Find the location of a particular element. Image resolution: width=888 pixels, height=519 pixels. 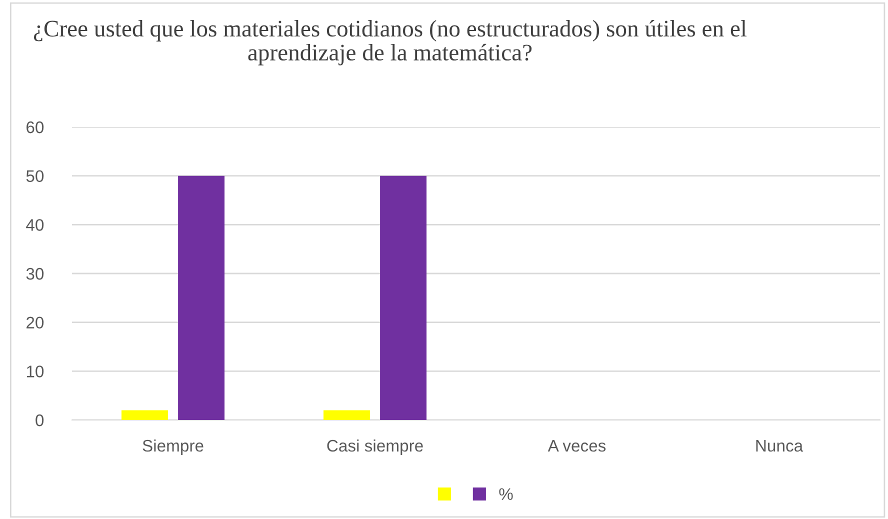

x-tick-label: Nunca is located at coordinates (780, 446).